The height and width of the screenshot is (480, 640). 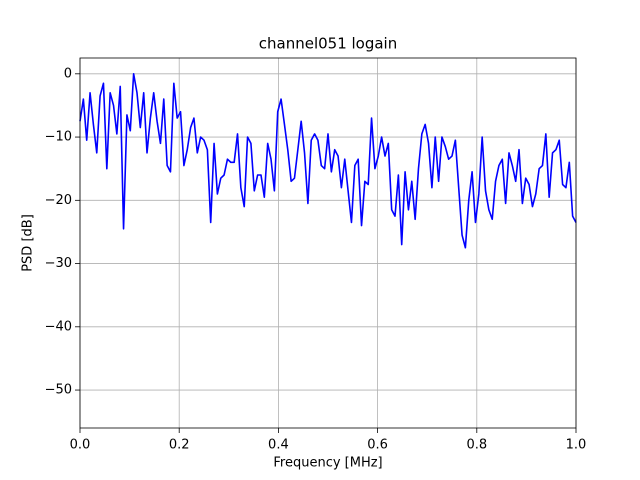 I want to click on y-tick-label: 0, so click(x=68, y=73).